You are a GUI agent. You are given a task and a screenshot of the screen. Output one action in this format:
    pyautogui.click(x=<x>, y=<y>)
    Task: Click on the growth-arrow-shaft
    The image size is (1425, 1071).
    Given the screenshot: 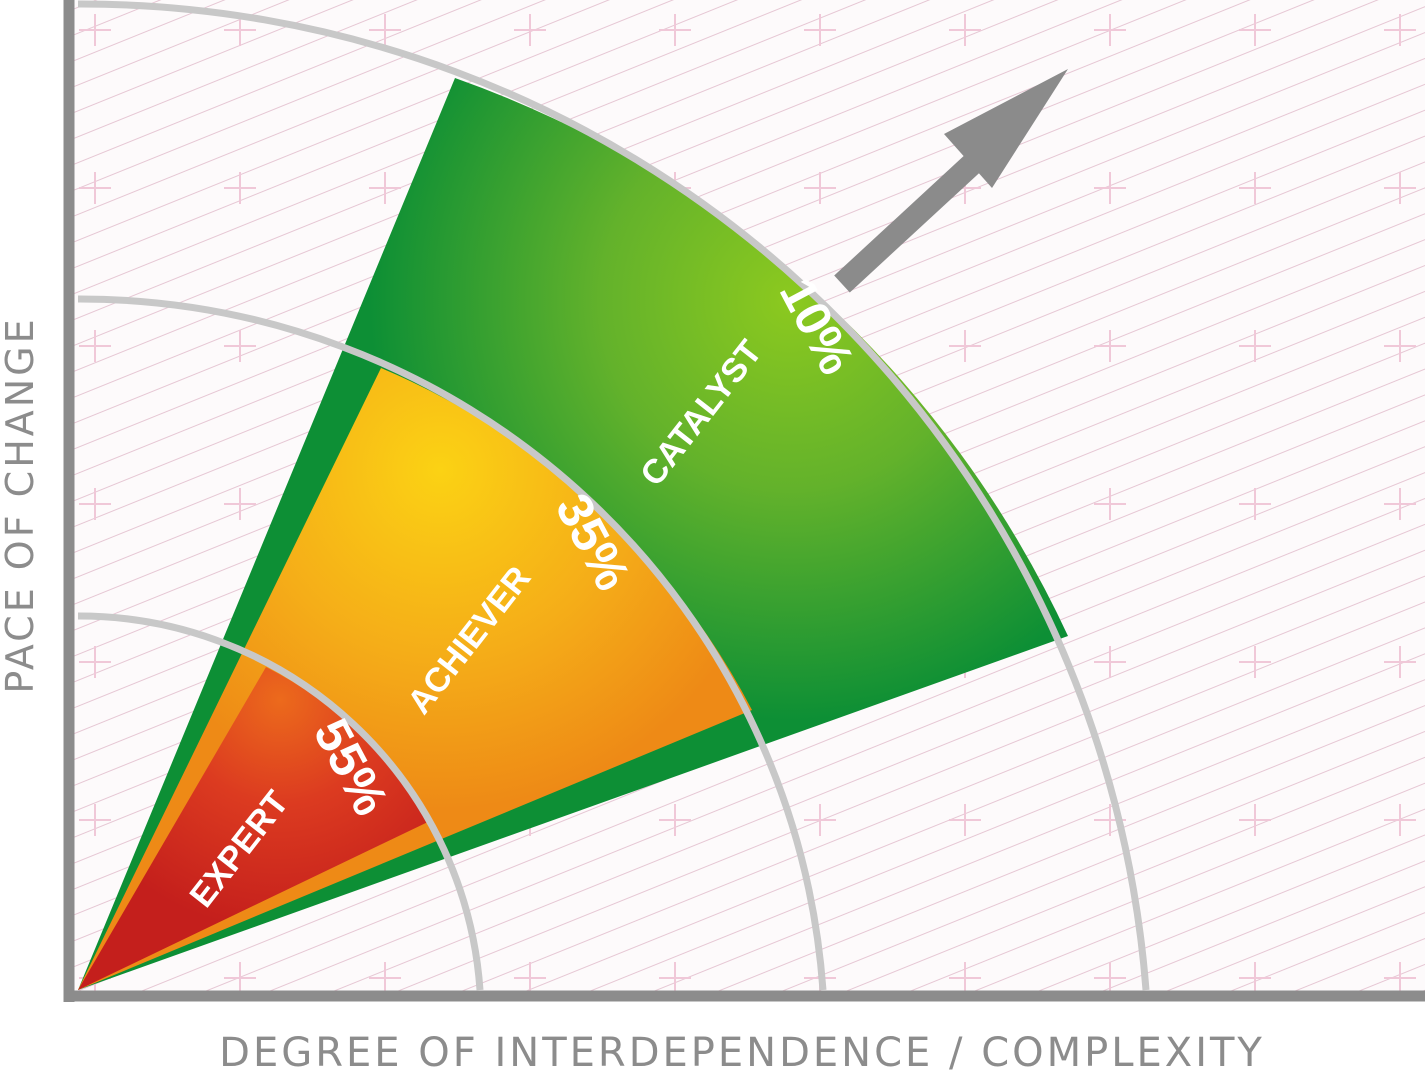 What is the action you would take?
    pyautogui.click(x=913, y=218)
    